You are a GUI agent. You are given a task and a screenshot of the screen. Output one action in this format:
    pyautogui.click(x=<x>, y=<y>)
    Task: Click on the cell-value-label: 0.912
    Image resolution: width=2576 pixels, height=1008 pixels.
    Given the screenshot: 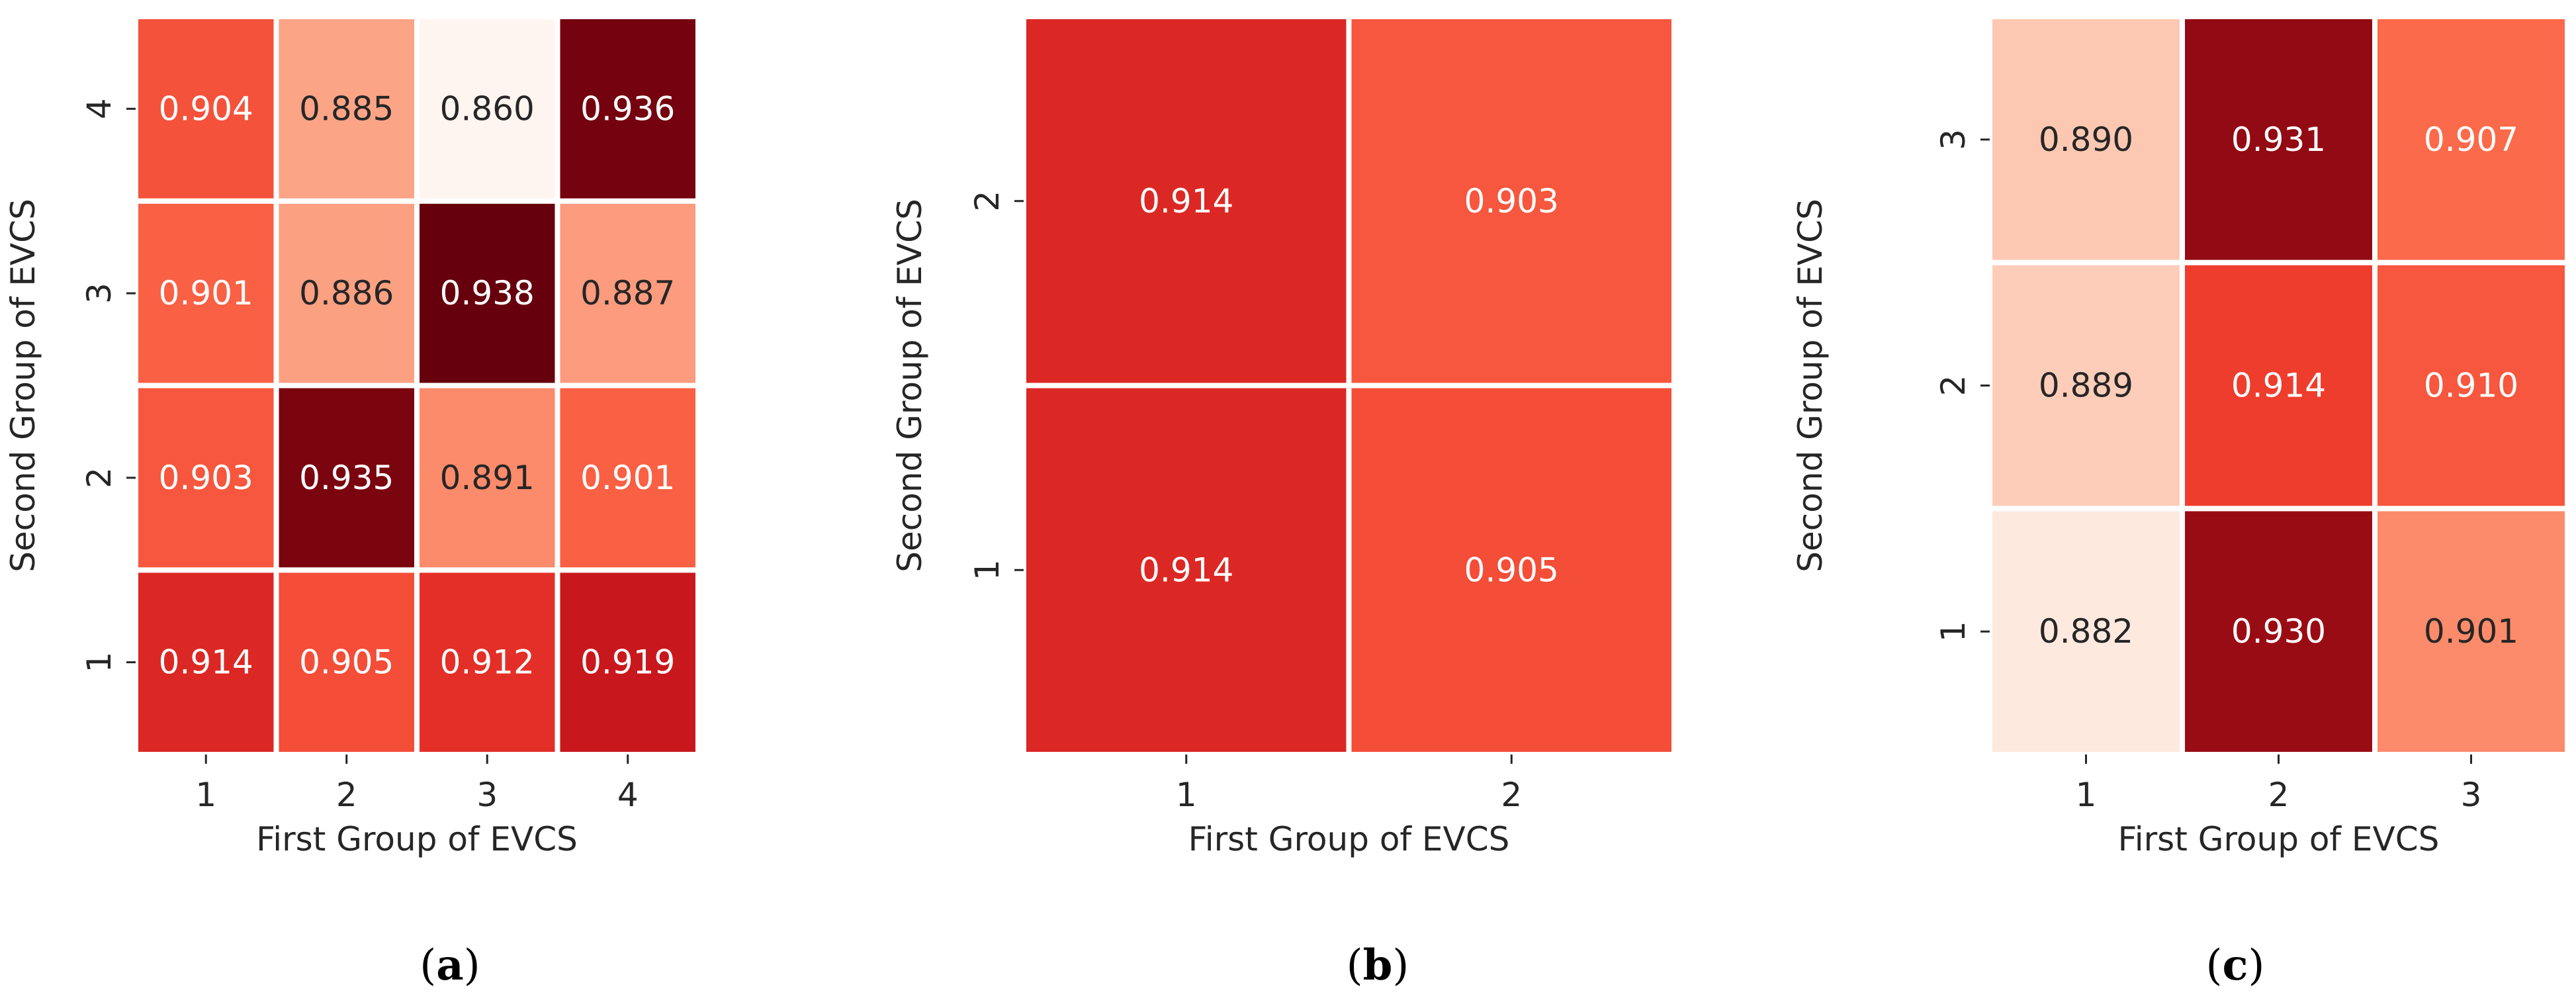 What is the action you would take?
    pyautogui.click(x=487, y=662)
    